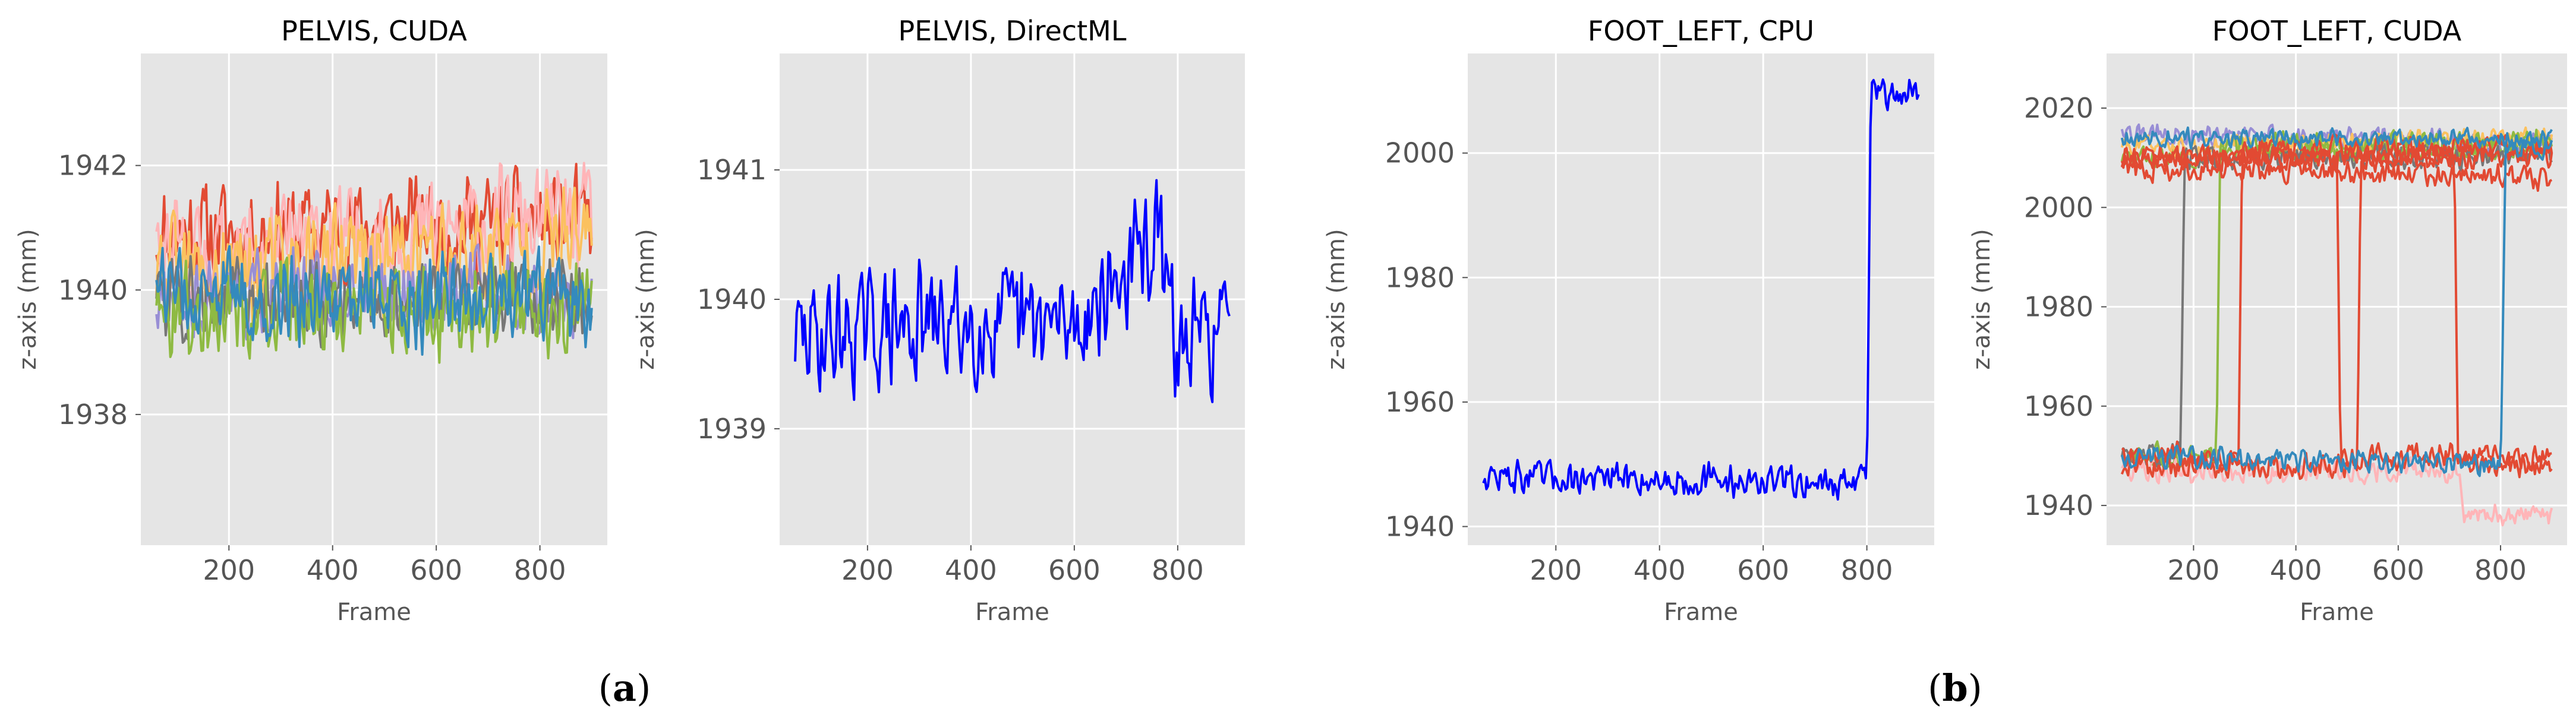 The width and height of the screenshot is (2576, 721). What do you see at coordinates (1955, 688) in the screenshot?
I see `subfigure-label: (b)` at bounding box center [1955, 688].